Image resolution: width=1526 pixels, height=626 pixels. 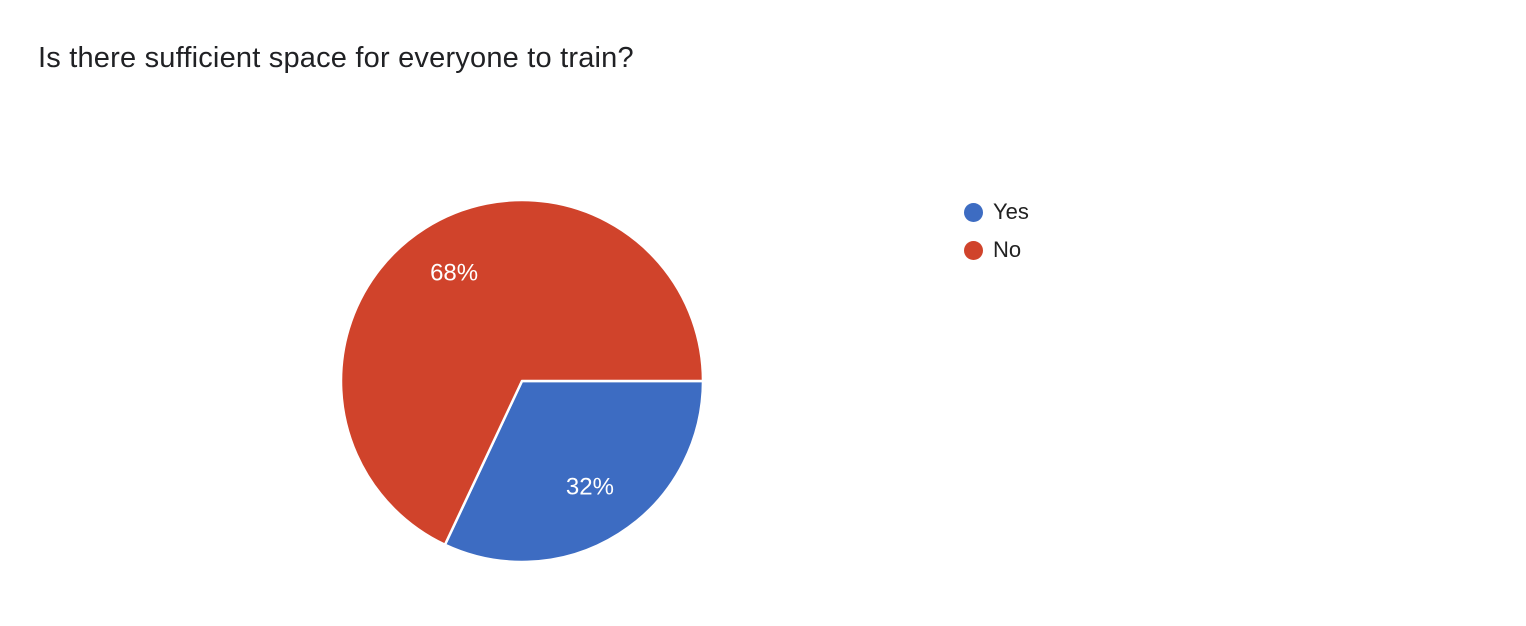 I want to click on pie-slice-label-yes: 32%, so click(x=590, y=486).